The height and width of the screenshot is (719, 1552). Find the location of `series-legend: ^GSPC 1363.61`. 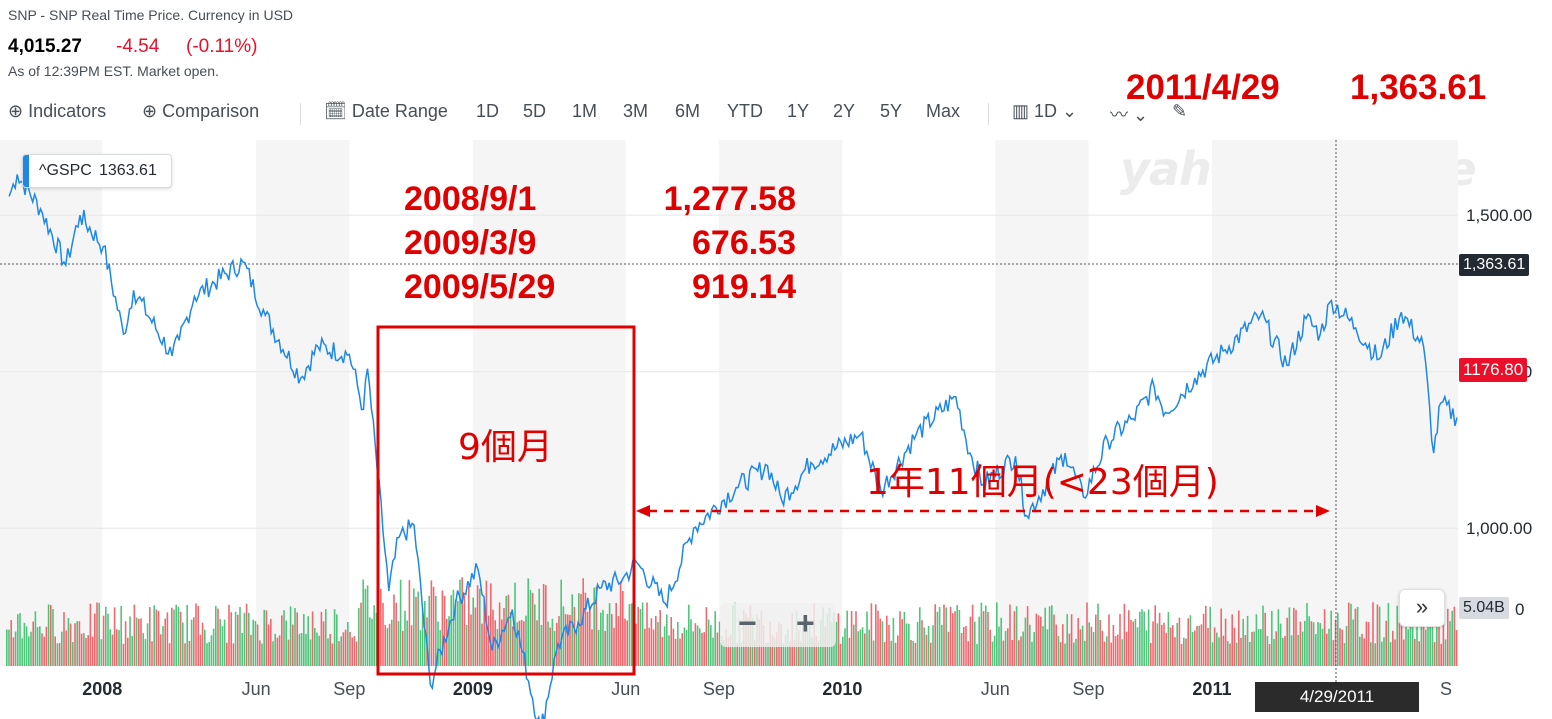

series-legend: ^GSPC 1363.61 is located at coordinates (97, 171).